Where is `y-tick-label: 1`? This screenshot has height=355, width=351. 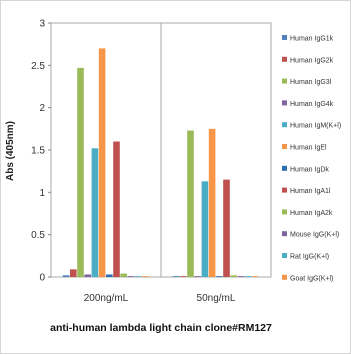
y-tick-label: 1 is located at coordinates (42, 193).